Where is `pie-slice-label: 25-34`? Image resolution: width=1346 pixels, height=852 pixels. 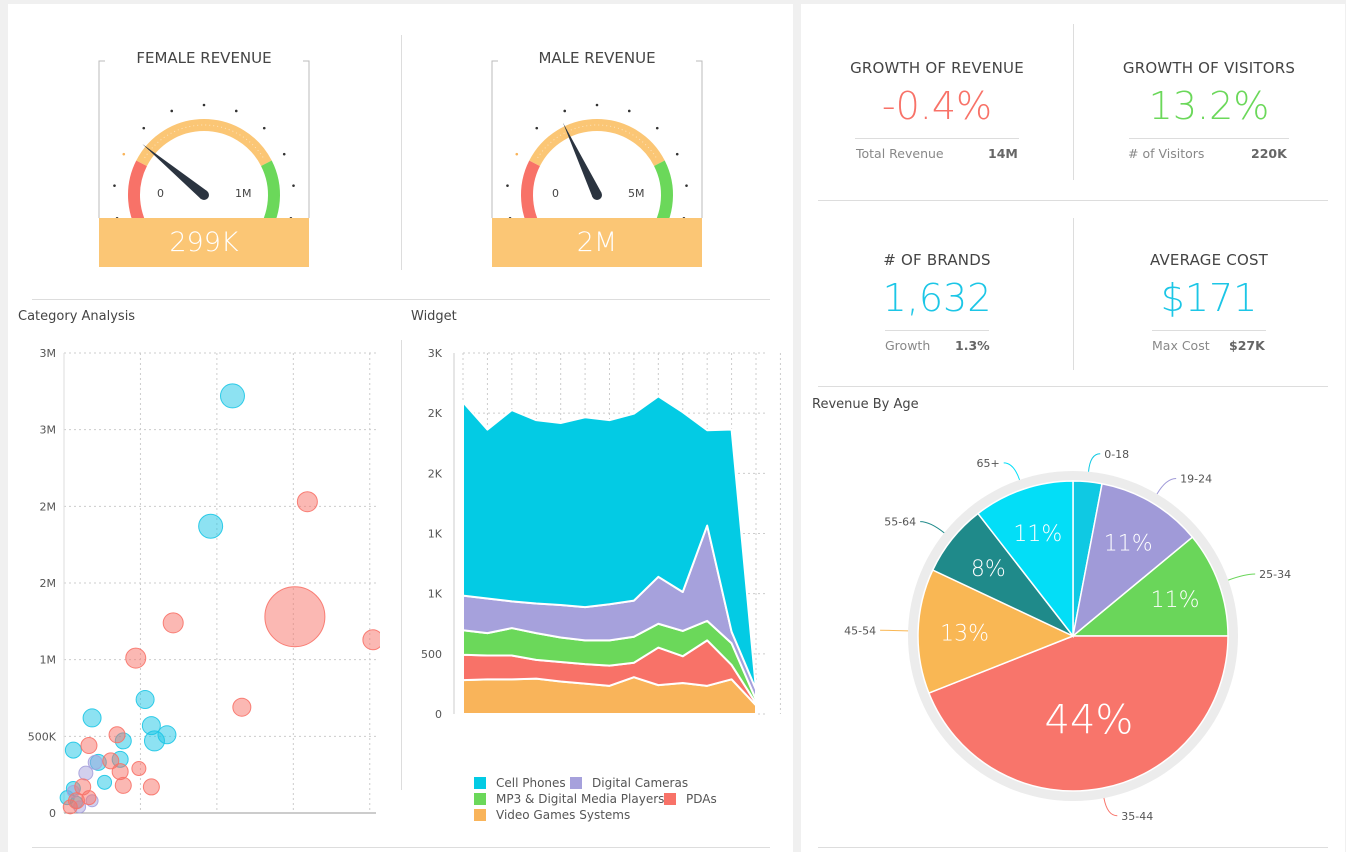 pie-slice-label: 25-34 is located at coordinates (1275, 574).